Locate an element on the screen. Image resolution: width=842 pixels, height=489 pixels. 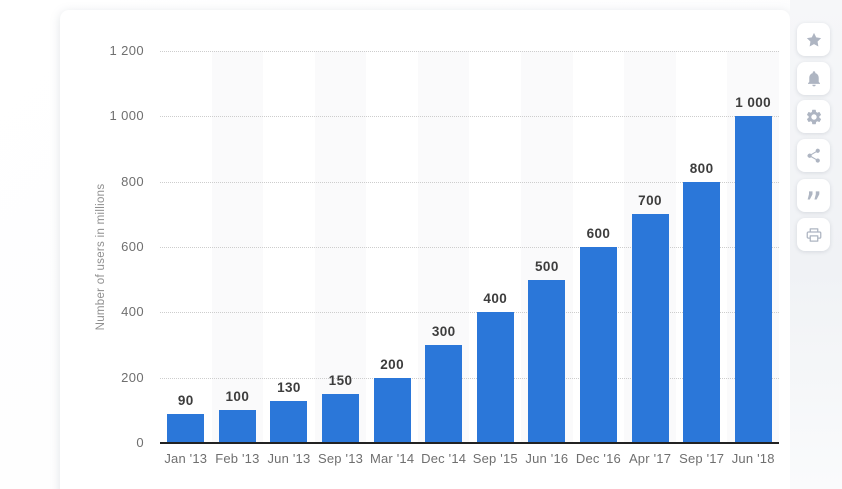
settings-button is located at coordinates (813, 116).